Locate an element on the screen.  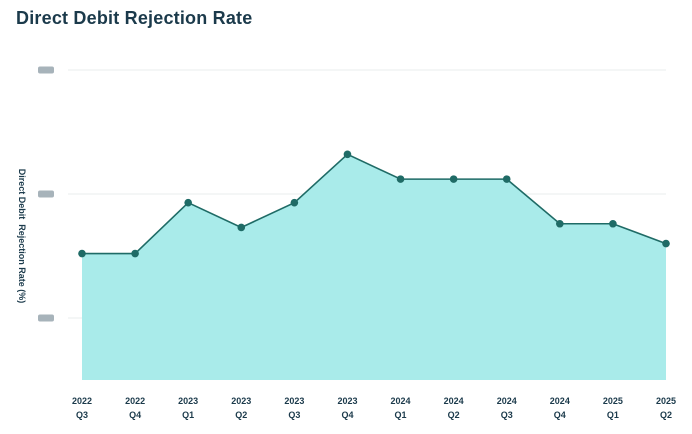
x-tick-label: 2023 Q3 is located at coordinates (294, 408).